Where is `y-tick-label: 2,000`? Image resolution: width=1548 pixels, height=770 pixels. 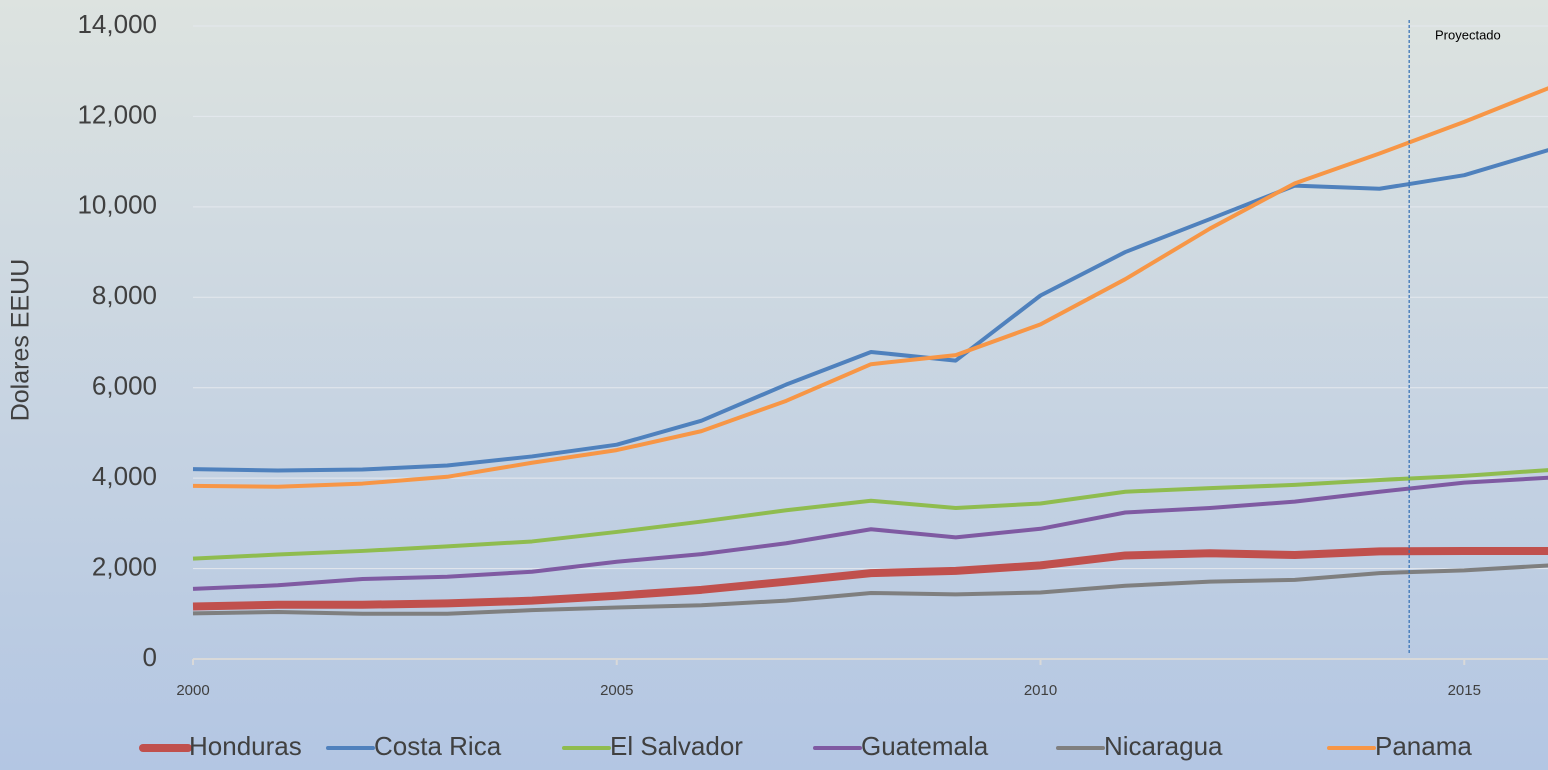
y-tick-label: 2,000 is located at coordinates (124, 566).